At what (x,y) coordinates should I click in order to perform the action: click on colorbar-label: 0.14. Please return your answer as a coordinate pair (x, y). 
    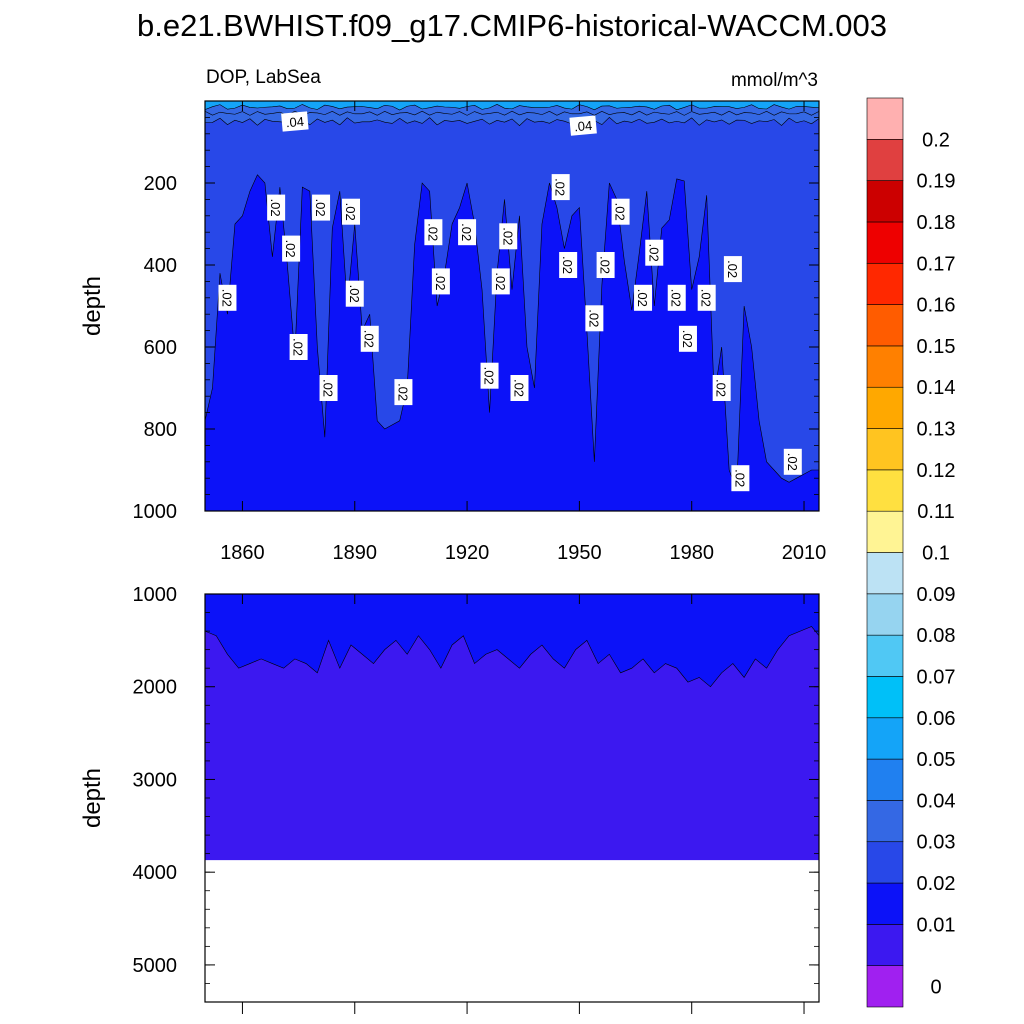
    Looking at the image, I should click on (936, 388).